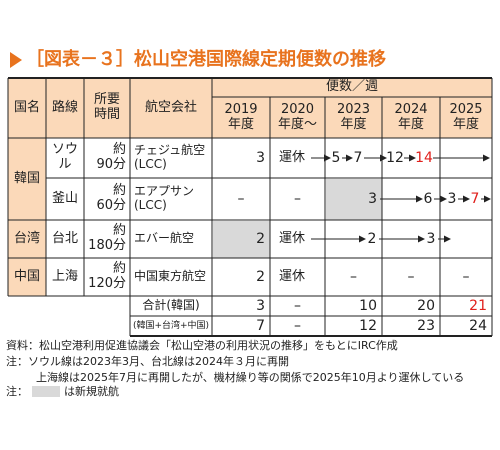 The image size is (500, 450). Describe the element at coordinates (64, 238) in the screenshot. I see `route: 台北` at that location.